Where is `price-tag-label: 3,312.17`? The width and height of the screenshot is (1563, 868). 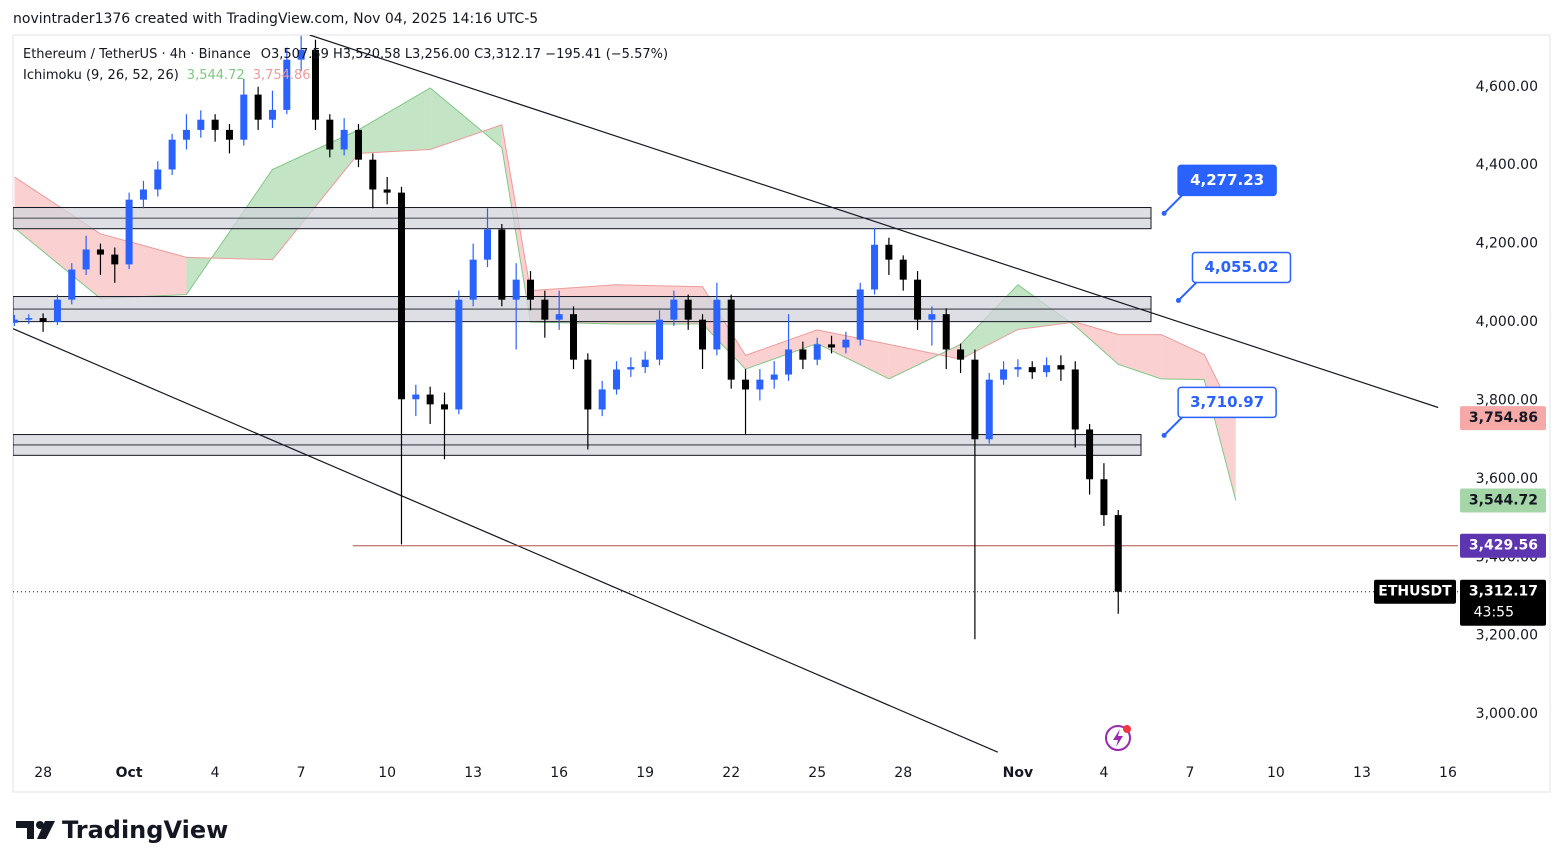
price-tag-label: 3,312.17 is located at coordinates (1503, 592).